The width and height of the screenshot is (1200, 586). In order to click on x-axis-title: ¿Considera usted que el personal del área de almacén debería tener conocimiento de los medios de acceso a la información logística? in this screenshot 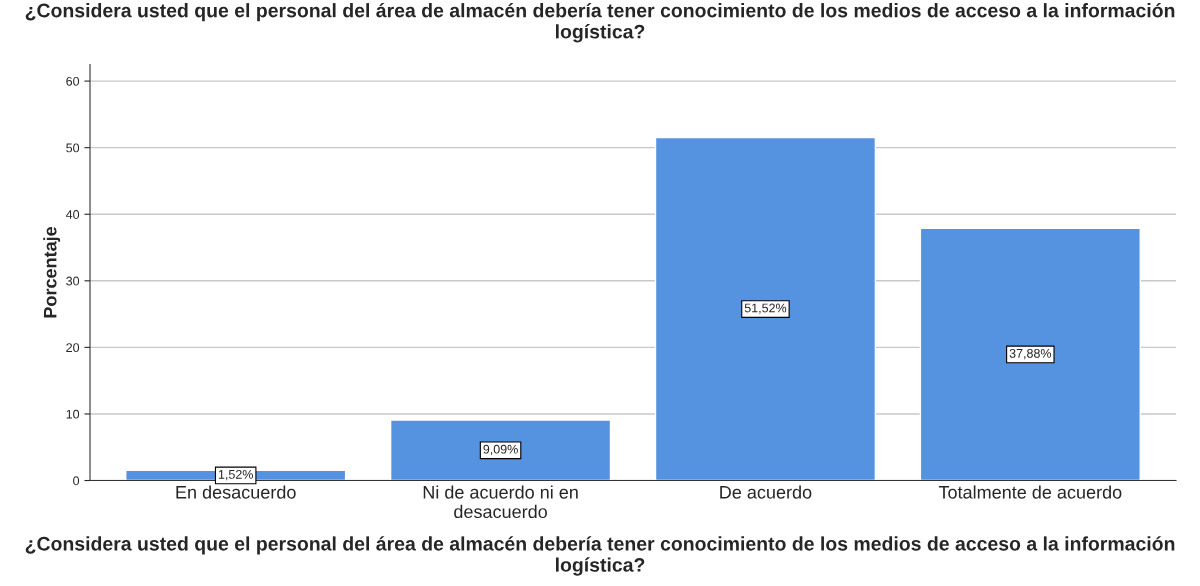, I will do `click(600, 556)`.